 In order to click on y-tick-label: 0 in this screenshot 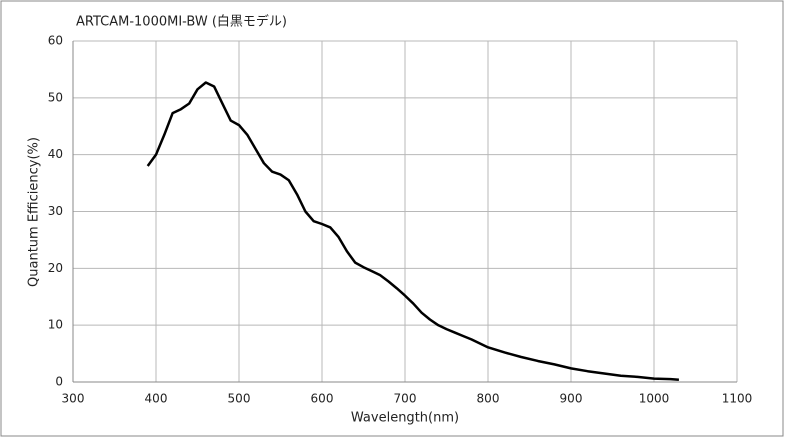, I will do `click(59, 382)`.